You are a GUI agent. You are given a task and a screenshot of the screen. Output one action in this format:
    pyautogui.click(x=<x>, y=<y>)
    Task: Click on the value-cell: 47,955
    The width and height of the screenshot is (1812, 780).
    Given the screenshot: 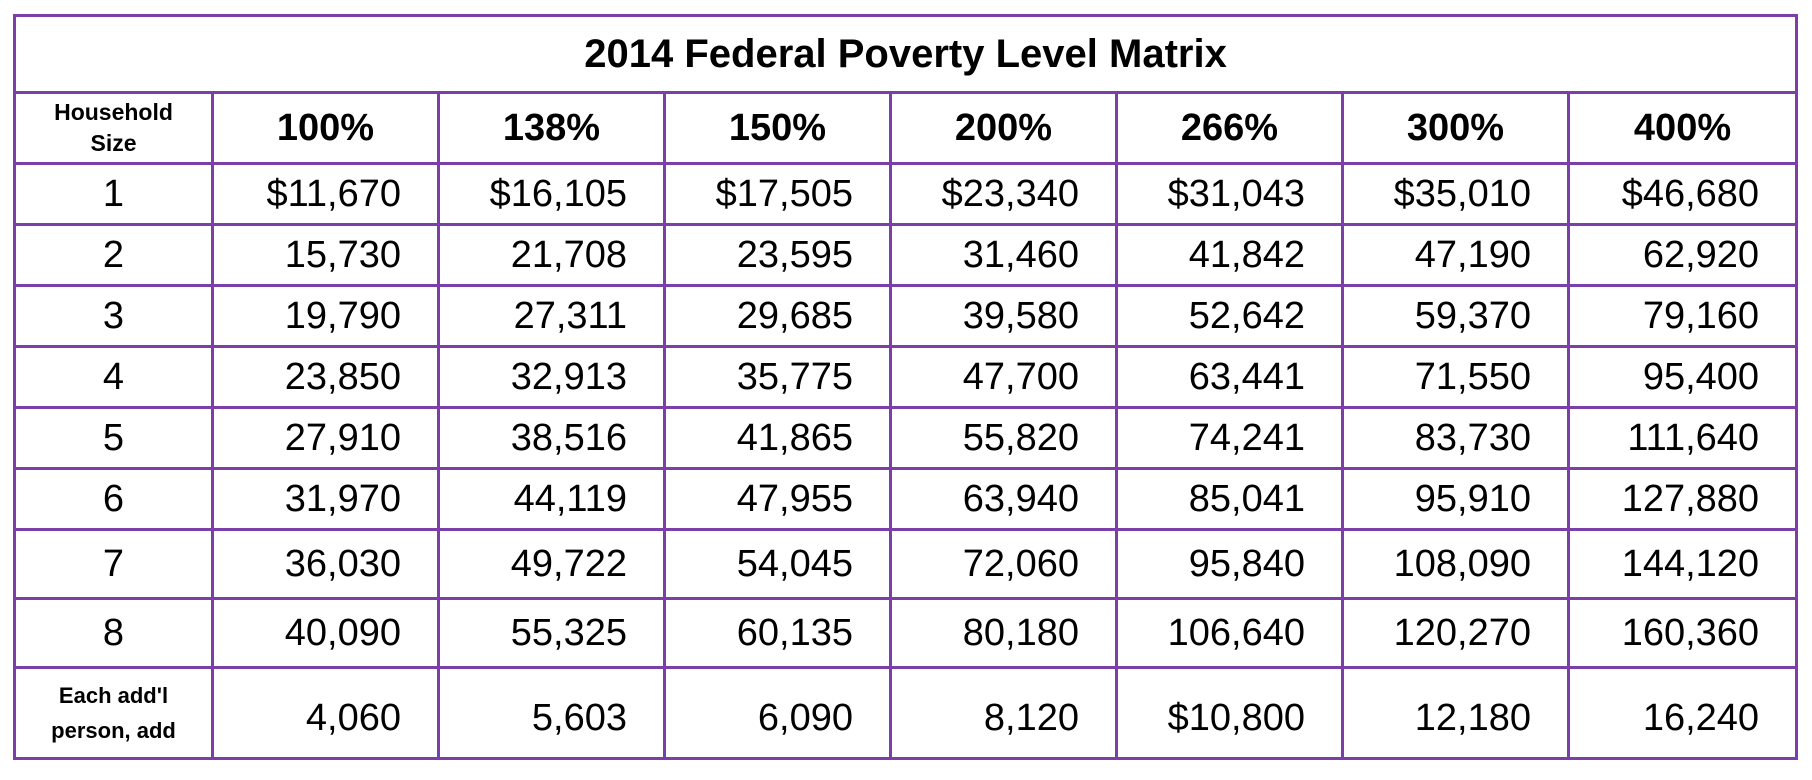 What is the action you would take?
    pyautogui.click(x=777, y=499)
    